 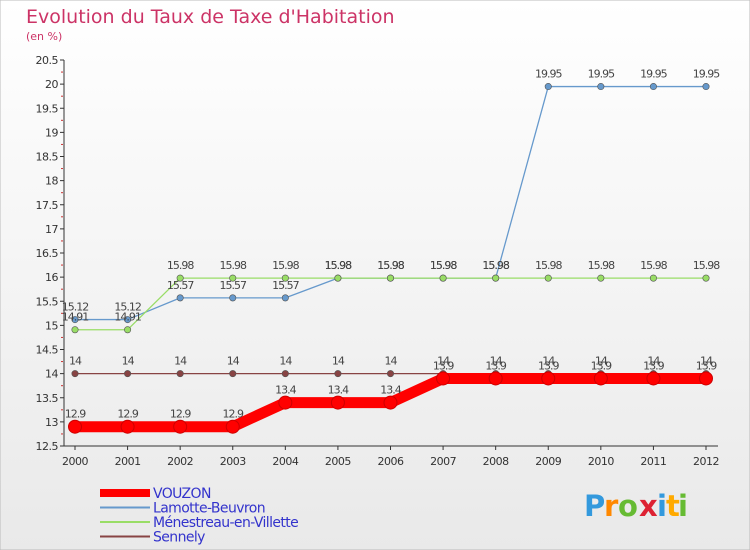 What do you see at coordinates (47, 253) in the screenshot?
I see `y-tick-label: 16.5` at bounding box center [47, 253].